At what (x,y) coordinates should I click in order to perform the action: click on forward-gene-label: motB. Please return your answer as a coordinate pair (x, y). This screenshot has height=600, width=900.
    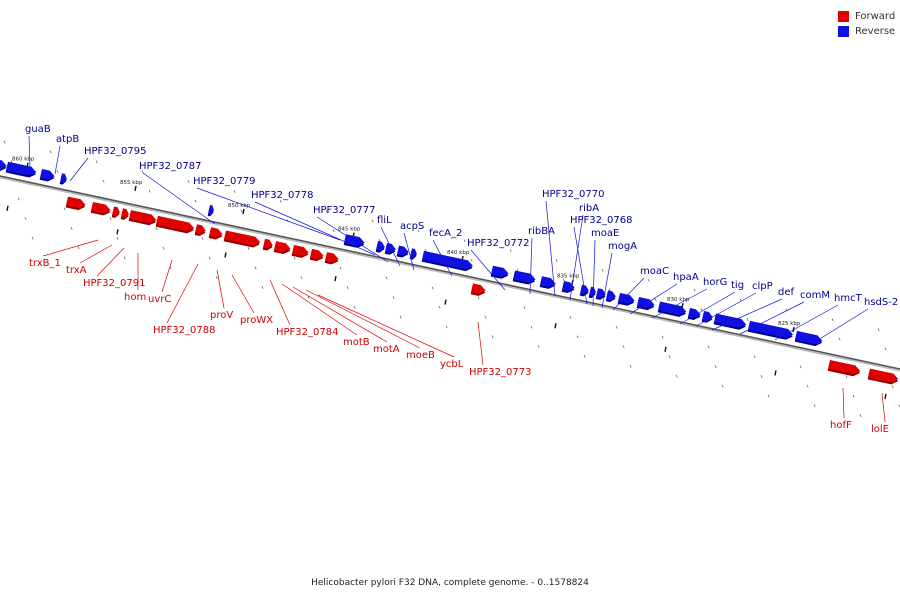
    Looking at the image, I should click on (356, 342).